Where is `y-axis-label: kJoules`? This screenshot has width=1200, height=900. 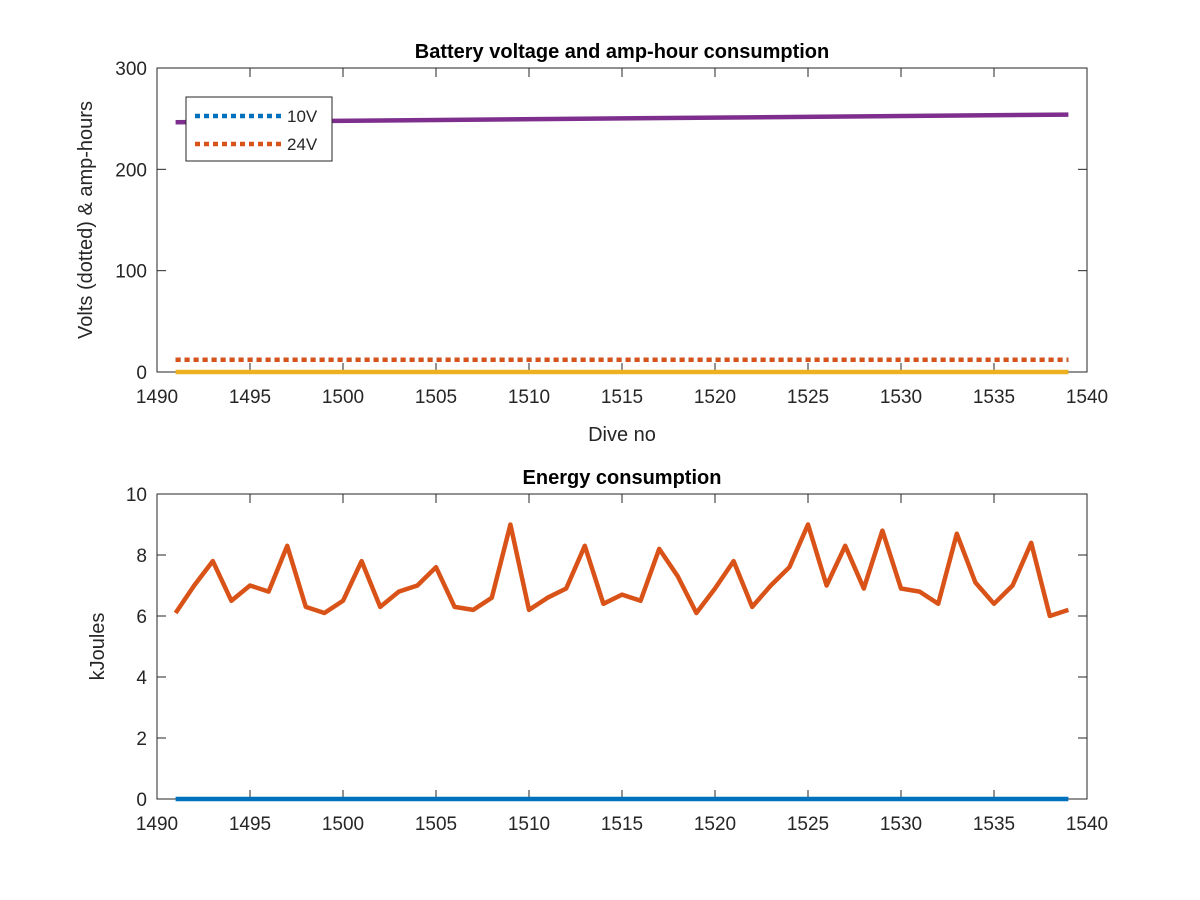
y-axis-label: kJoules is located at coordinates (98, 647).